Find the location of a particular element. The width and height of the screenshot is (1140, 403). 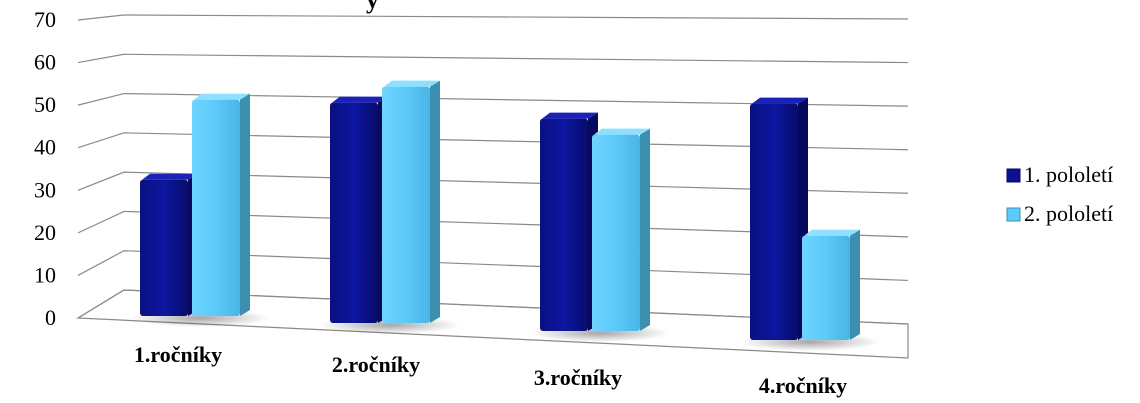

legend-label-series-1: 1. pololetí is located at coordinates (1068, 174).